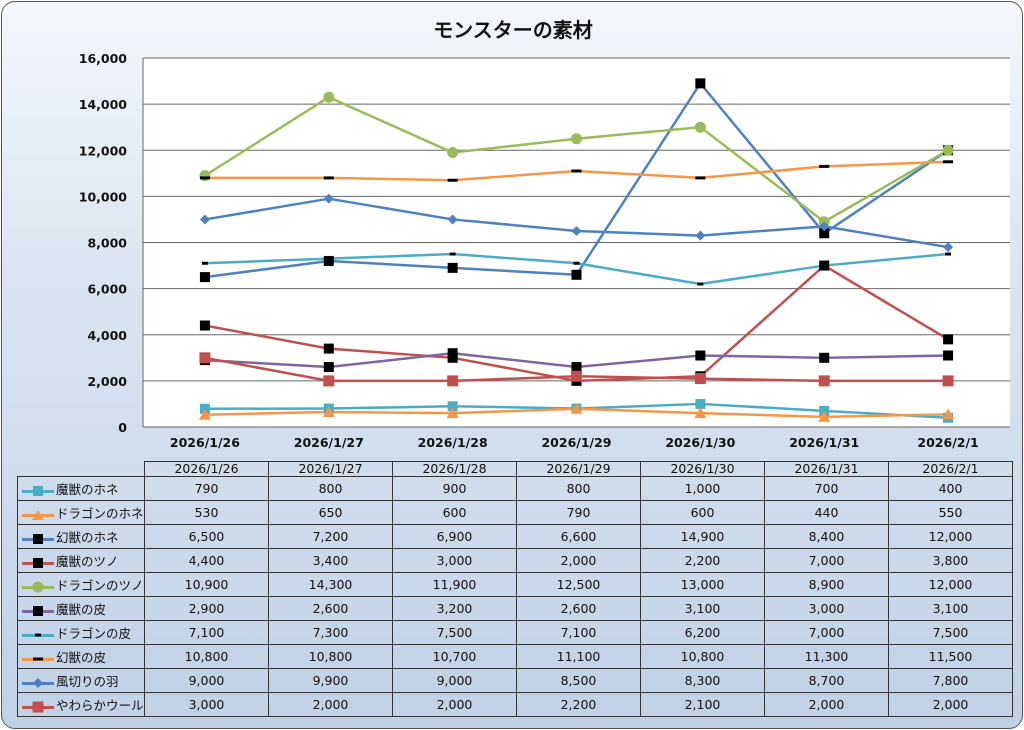 This screenshot has height=730, width=1024. Describe the element at coordinates (330, 488) in the screenshot. I see `table-cell: 800` at that location.